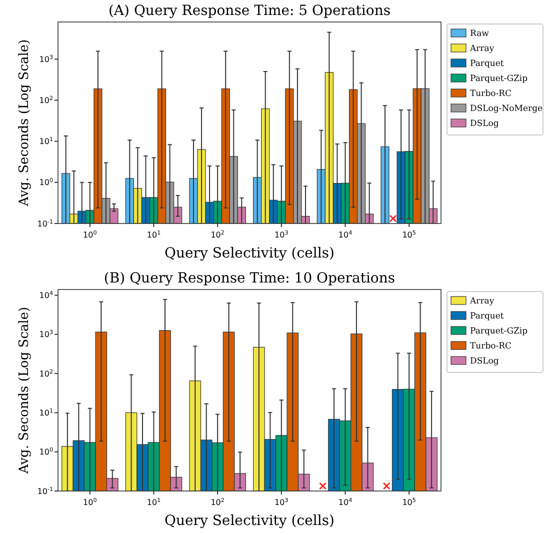  What do you see at coordinates (506, 109) in the screenshot?
I see `legend-label: DSLog-NoMerge` at bounding box center [506, 109].